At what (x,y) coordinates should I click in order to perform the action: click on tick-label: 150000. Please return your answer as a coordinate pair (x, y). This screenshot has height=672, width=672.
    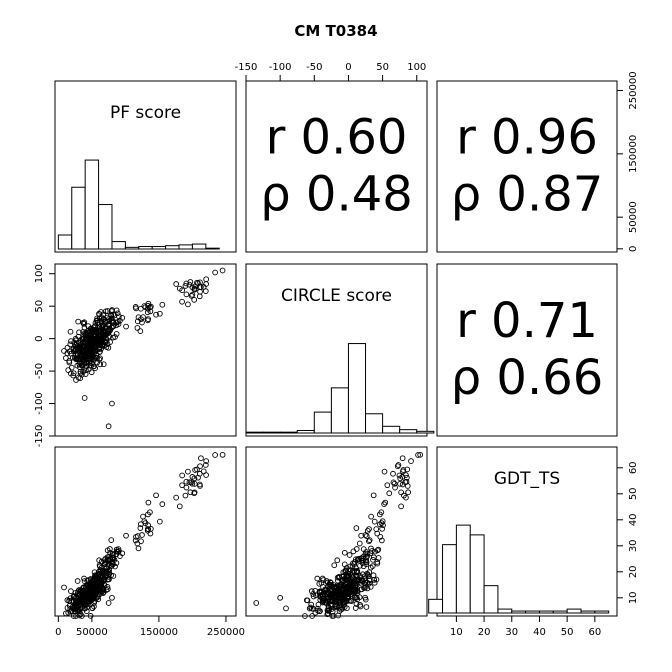
    Looking at the image, I should click on (633, 154).